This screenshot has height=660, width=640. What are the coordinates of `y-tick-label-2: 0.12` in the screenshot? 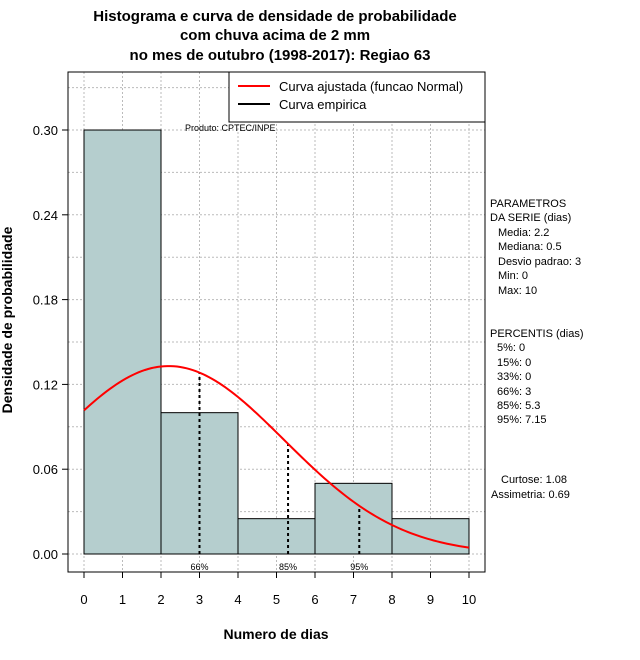 It's located at (45, 384).